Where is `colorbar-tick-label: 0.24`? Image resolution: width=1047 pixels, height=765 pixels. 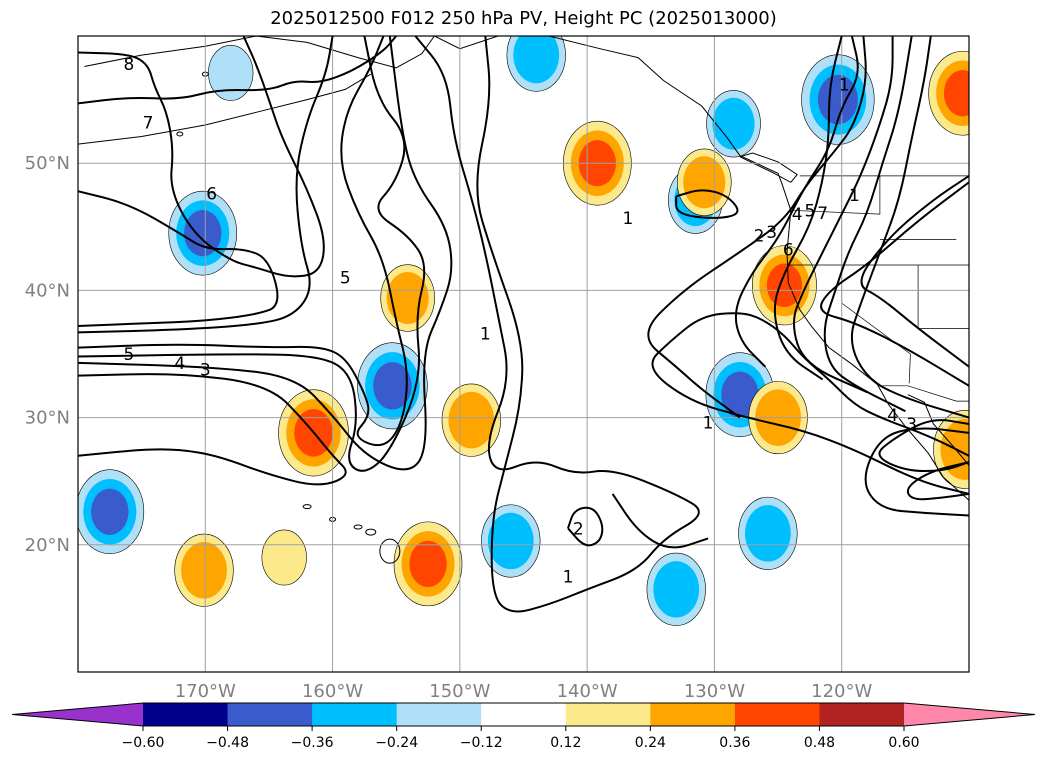
colorbar-tick-label: 0.24 is located at coordinates (650, 743).